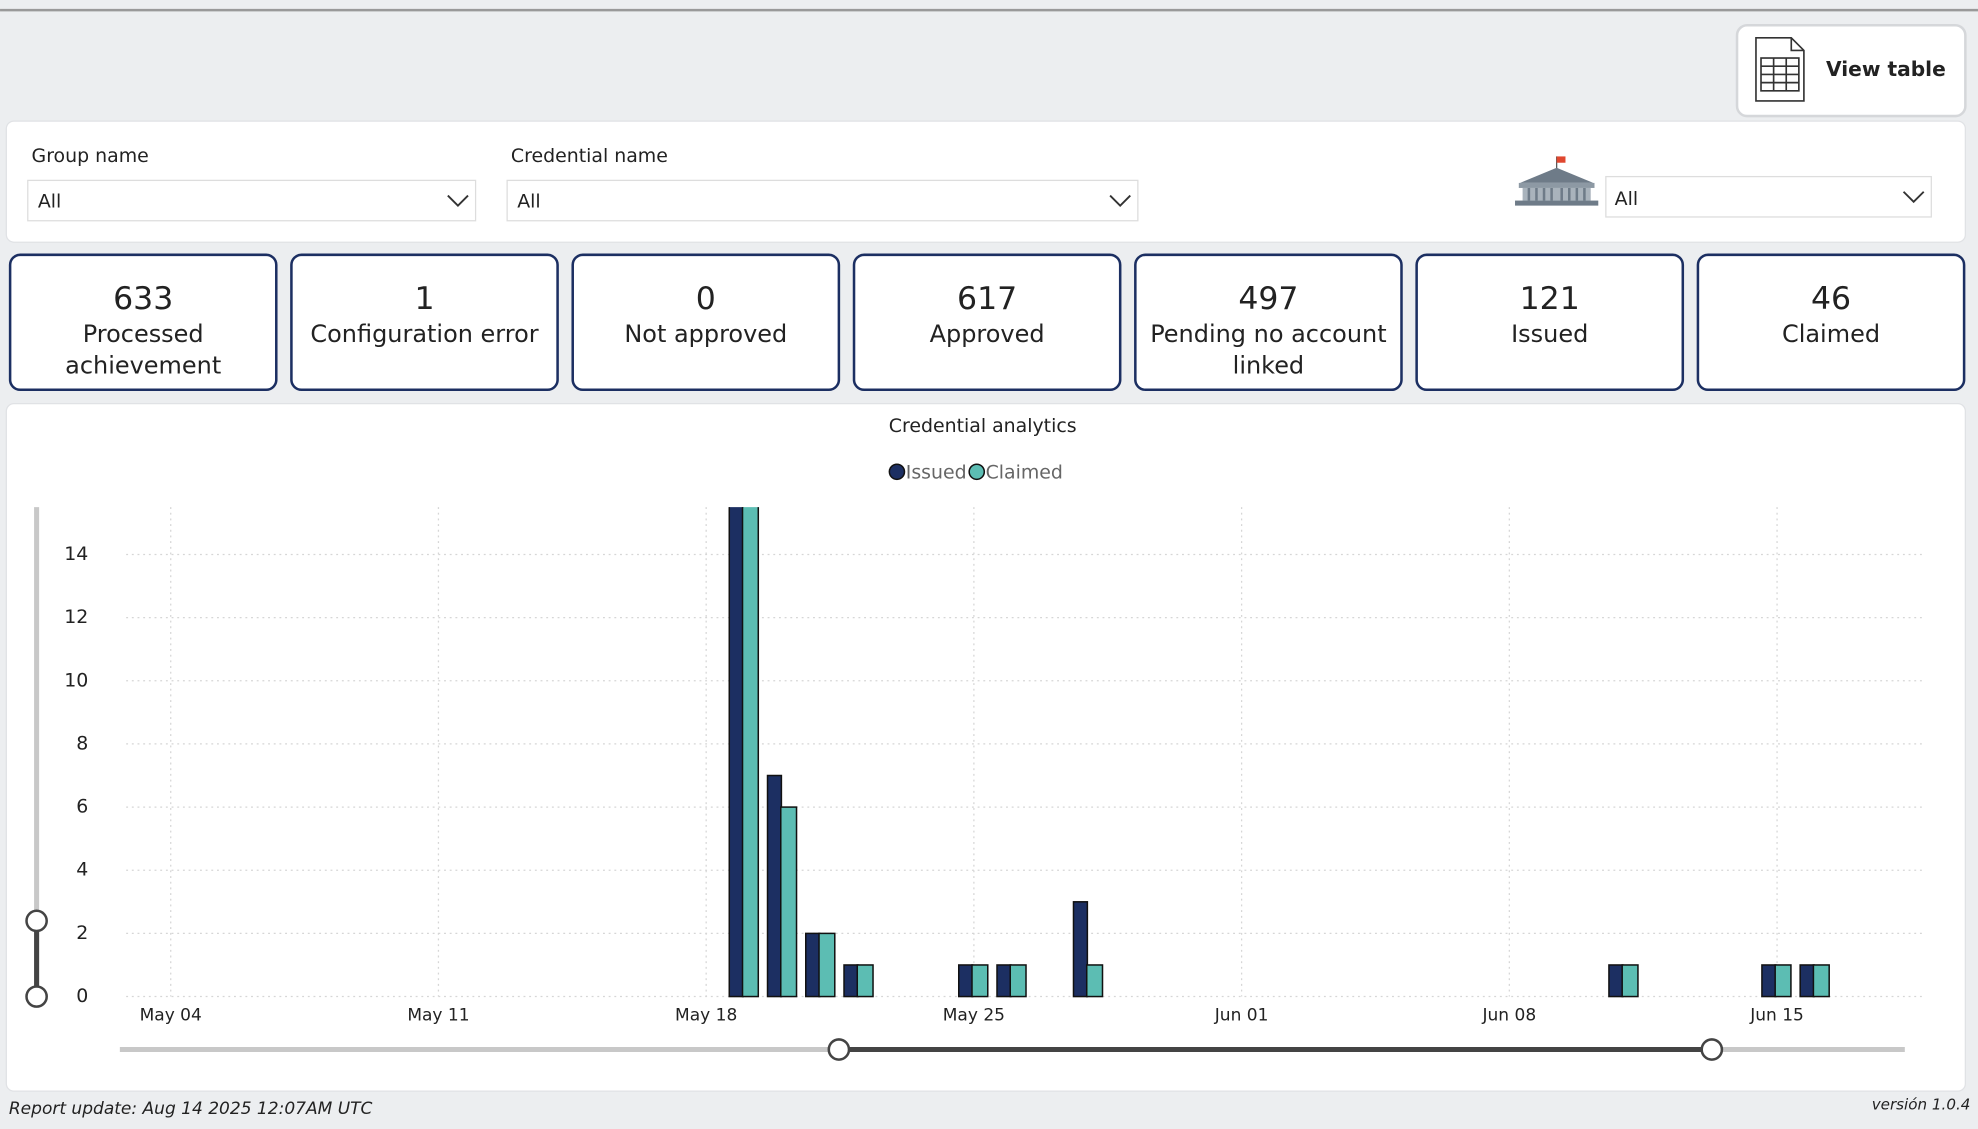 The height and width of the screenshot is (1129, 1978). I want to click on kpi-card: 1 Configuration error, so click(424, 322).